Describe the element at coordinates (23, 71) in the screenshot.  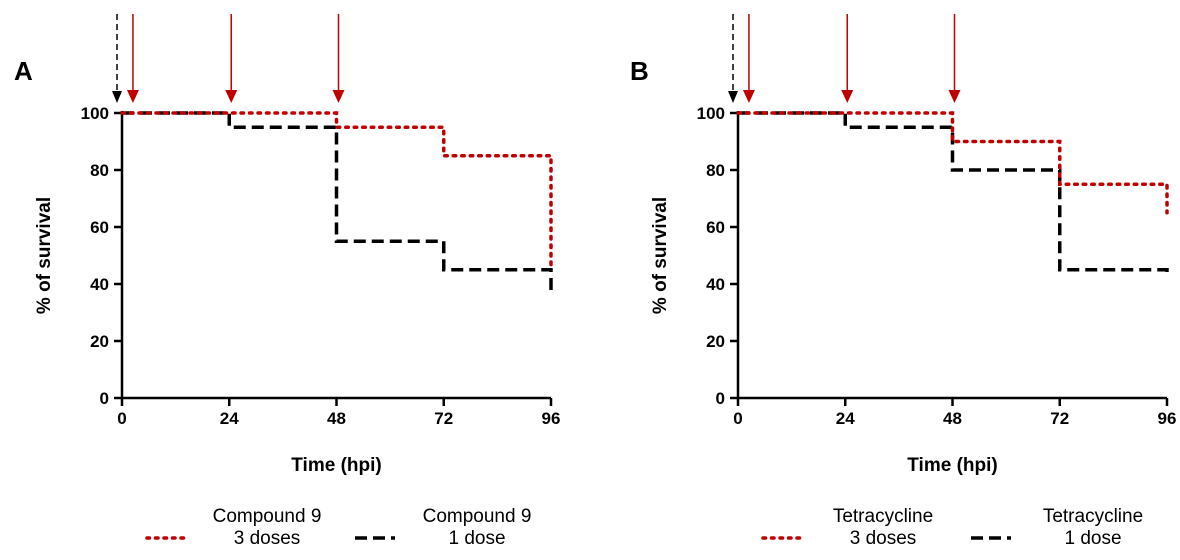
I see `panel-letter: A` at that location.